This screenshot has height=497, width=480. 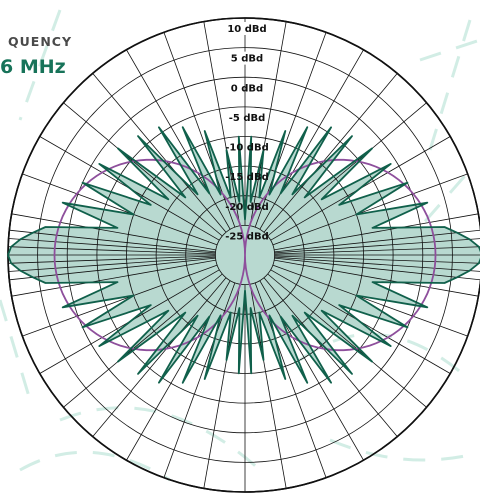 What do you see at coordinates (40, 41) in the screenshot?
I see `frequency-label: QUENCY` at bounding box center [40, 41].